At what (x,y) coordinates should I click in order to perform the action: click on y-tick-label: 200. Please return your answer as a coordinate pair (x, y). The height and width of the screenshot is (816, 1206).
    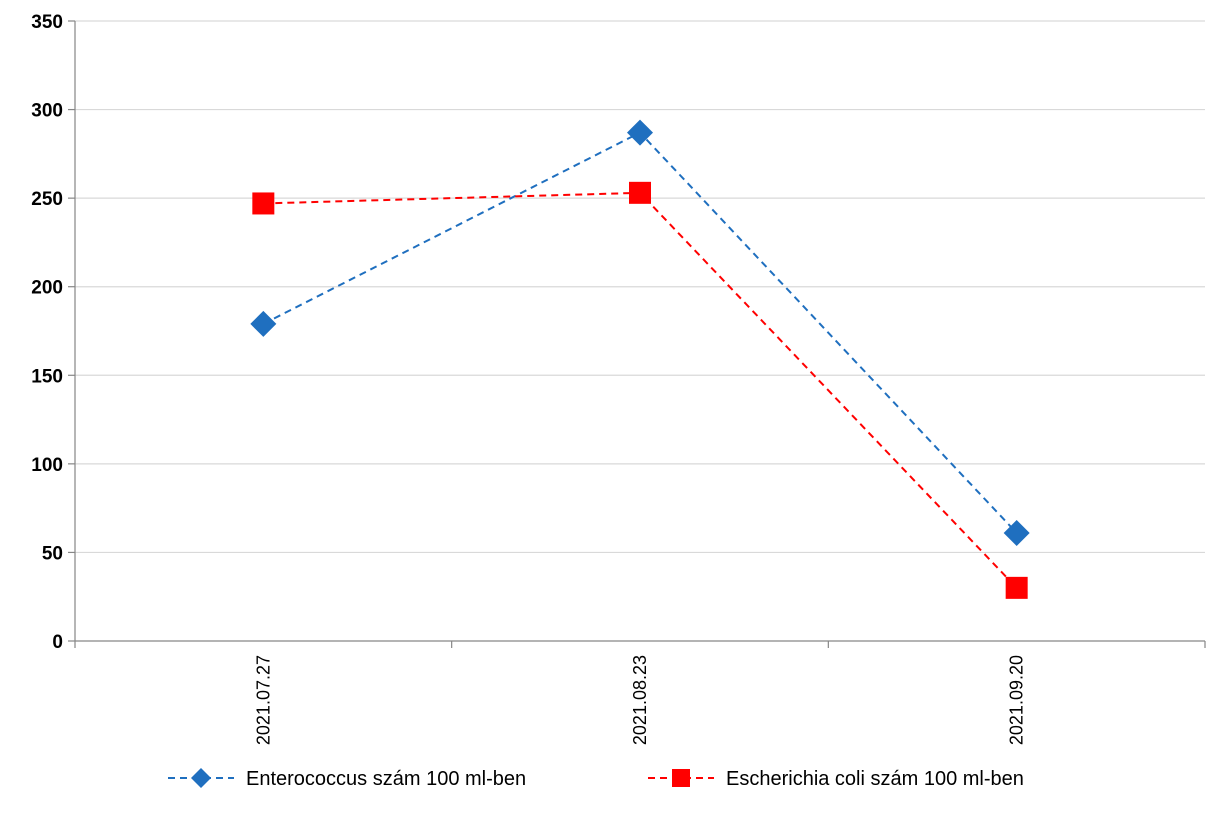
    Looking at the image, I should click on (47, 288).